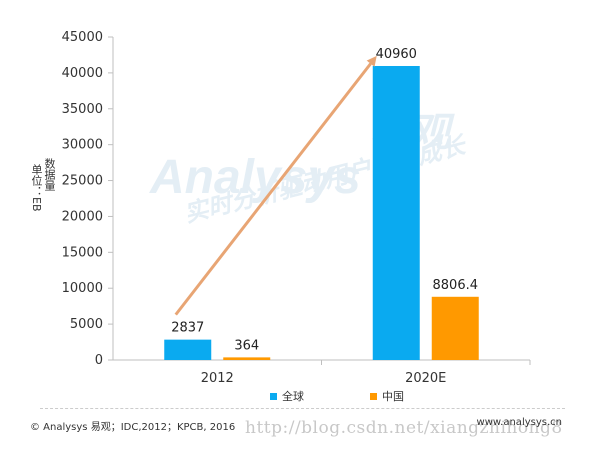 The width and height of the screenshot is (600, 450). What do you see at coordinates (273, 396) in the screenshot?
I see `legend-swatch-global` at bounding box center [273, 396].